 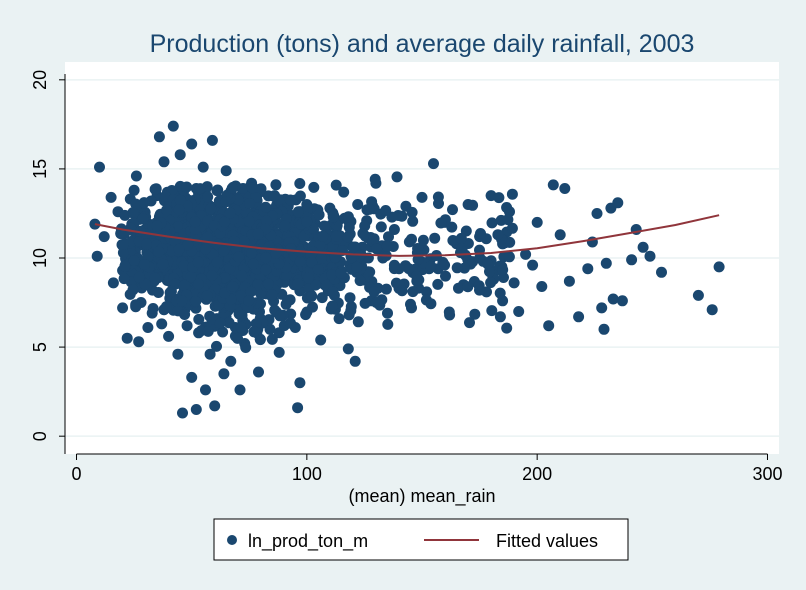 I want to click on legend-marker-points, so click(x=232, y=540).